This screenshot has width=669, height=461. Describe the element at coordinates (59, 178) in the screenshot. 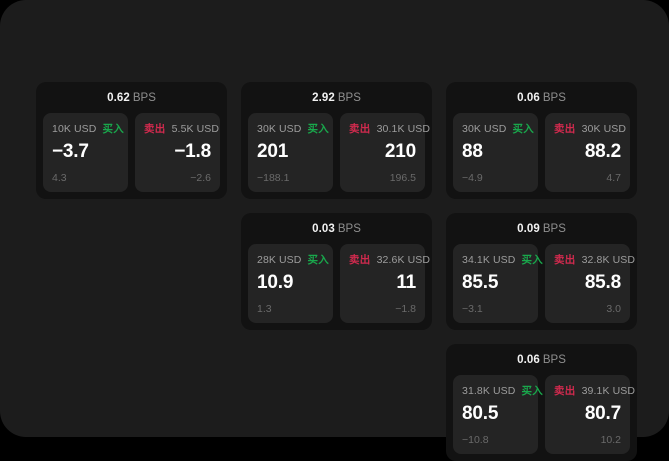

I see `buy-delta: 4.3` at that location.